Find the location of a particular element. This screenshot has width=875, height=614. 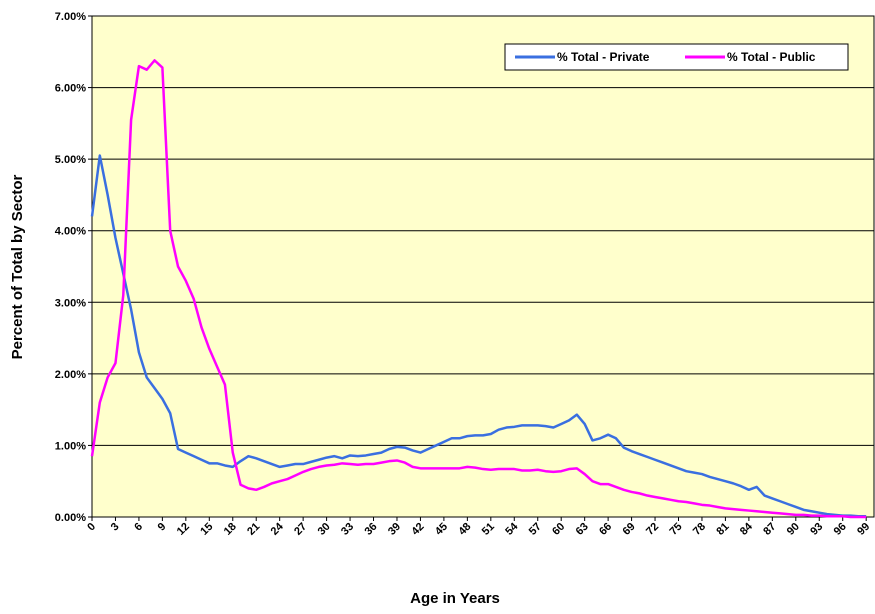

y-tick-label: 3.00% is located at coordinates (70, 303).